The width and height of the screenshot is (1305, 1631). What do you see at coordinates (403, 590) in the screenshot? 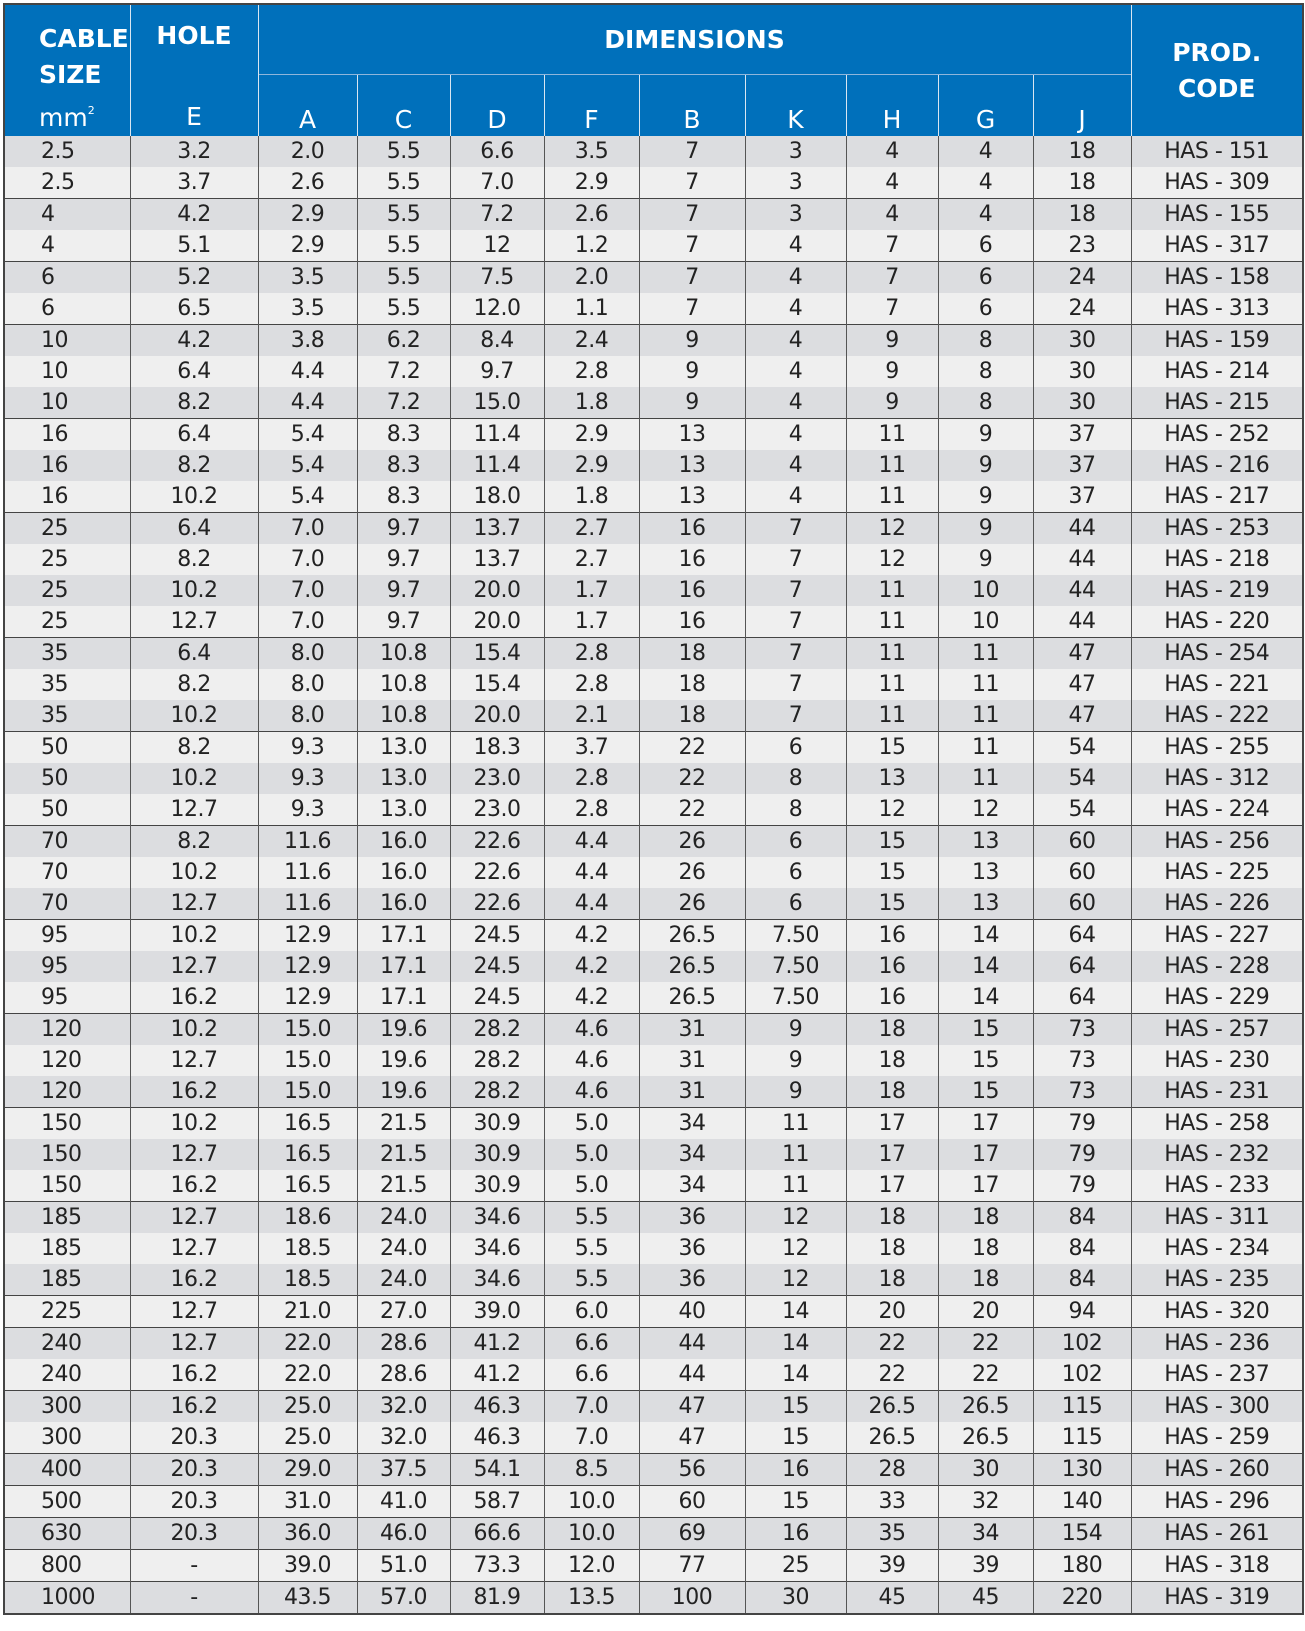
I see `table-cell: 9.7` at bounding box center [403, 590].